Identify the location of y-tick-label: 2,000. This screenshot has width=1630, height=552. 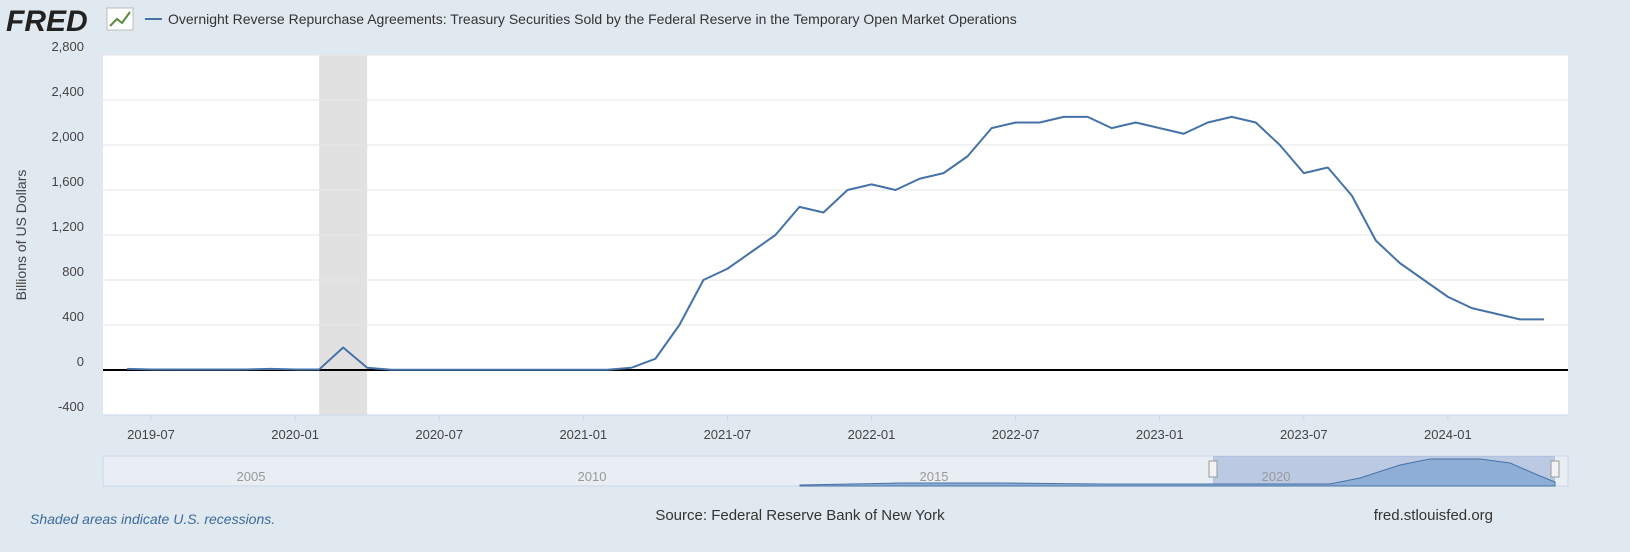
(67, 136).